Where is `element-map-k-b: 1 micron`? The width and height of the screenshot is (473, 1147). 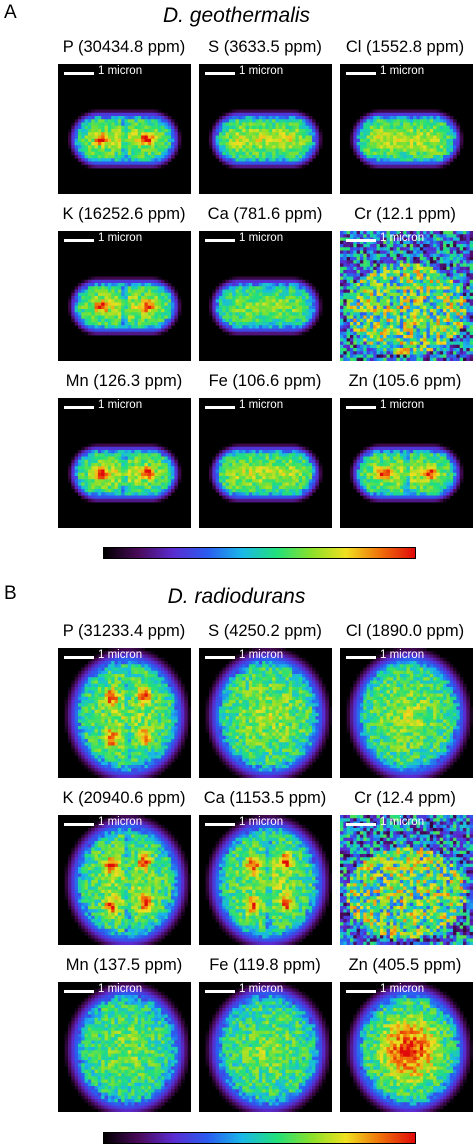 element-map-k-b: 1 micron is located at coordinates (124, 880).